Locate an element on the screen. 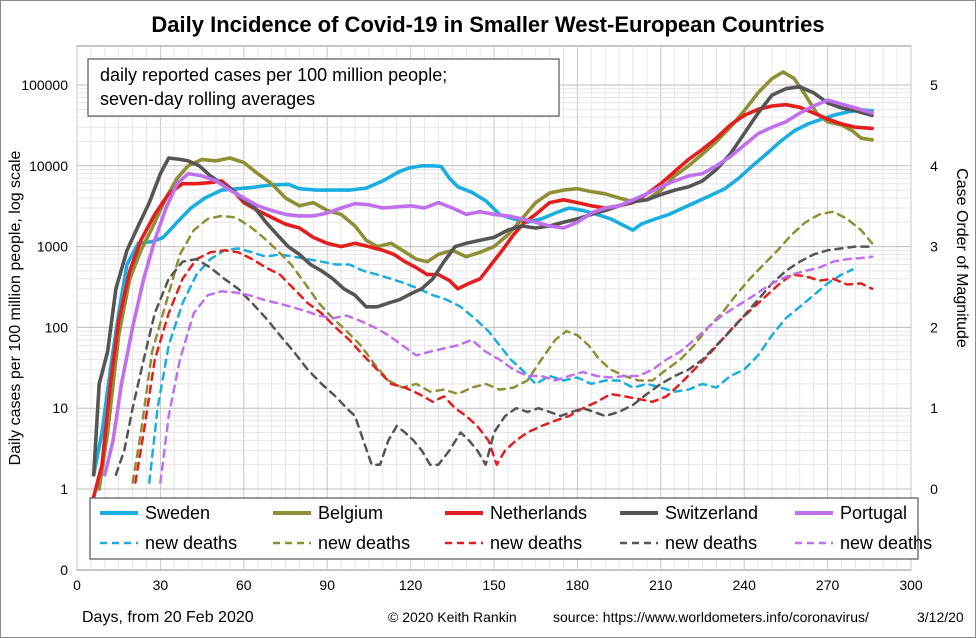 The height and width of the screenshot is (638, 976). x-tick-label: 120 is located at coordinates (411, 585).